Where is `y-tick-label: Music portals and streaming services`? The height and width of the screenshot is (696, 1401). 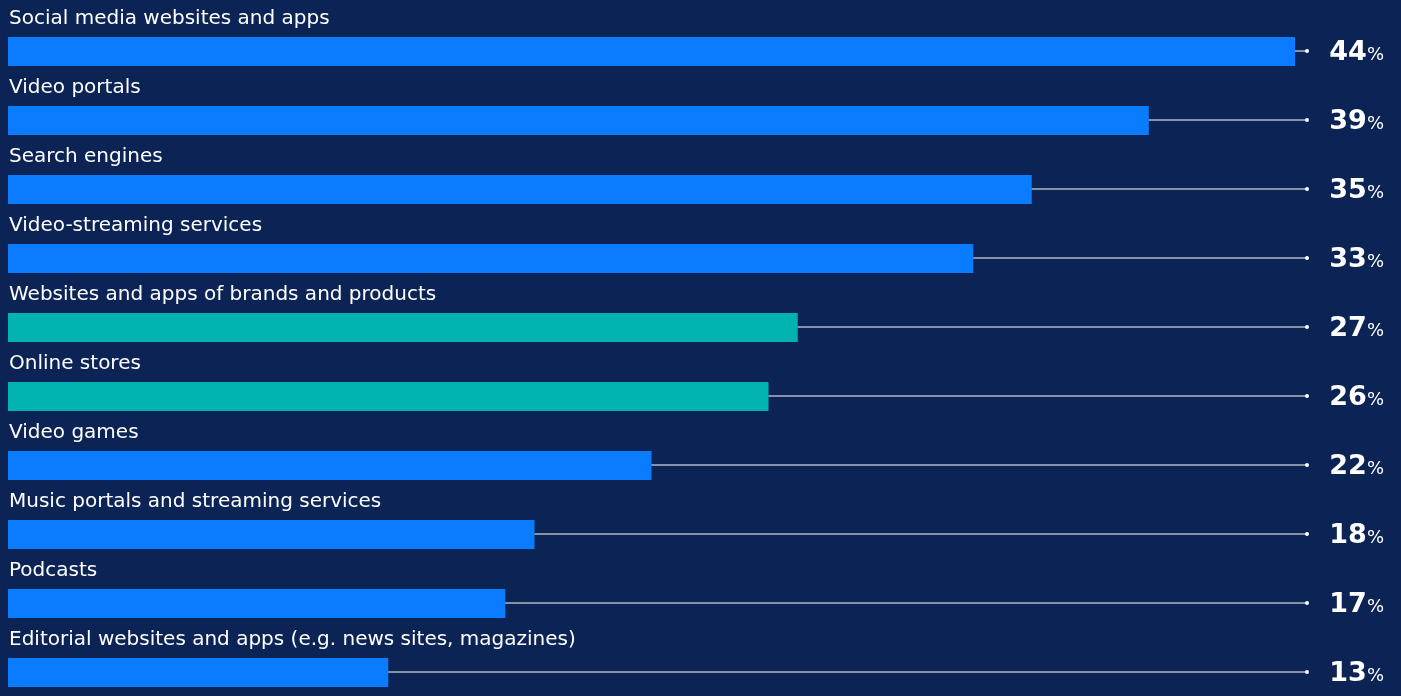
y-tick-label: Music portals and streaming services is located at coordinates (195, 500).